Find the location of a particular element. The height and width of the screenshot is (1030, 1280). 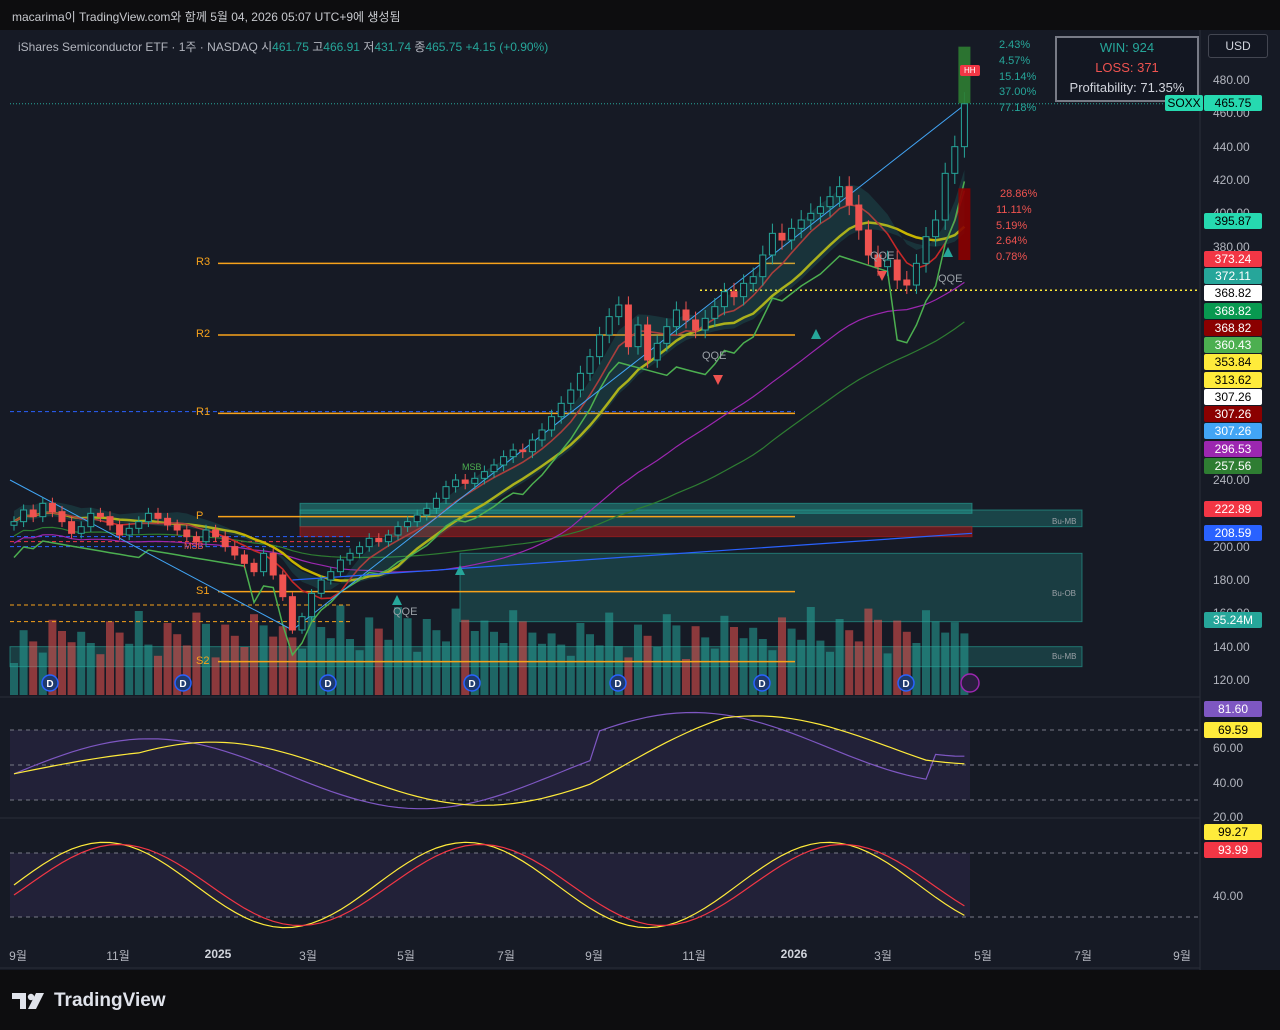

time-axis-label: 3월 is located at coordinates (308, 956).